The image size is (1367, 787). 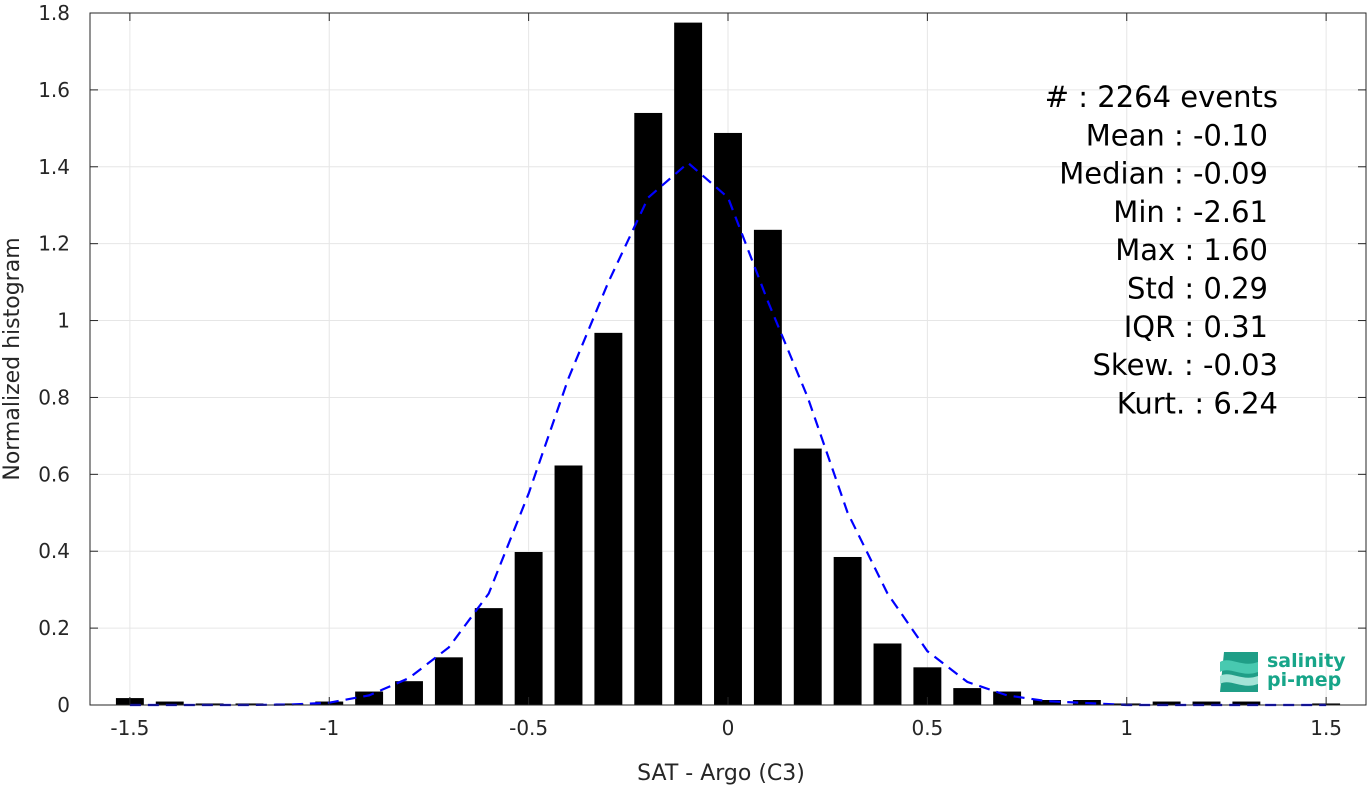 I want to click on y-tick-label: 1.4, so click(x=54, y=167).